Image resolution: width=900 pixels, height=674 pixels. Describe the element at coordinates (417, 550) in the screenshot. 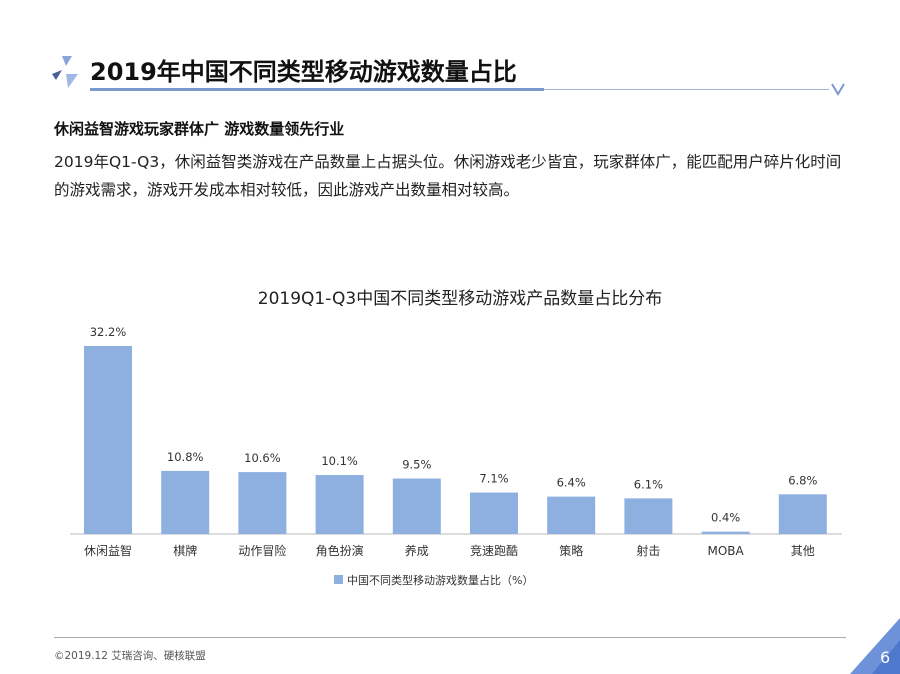

I see `category-label: 养成` at that location.